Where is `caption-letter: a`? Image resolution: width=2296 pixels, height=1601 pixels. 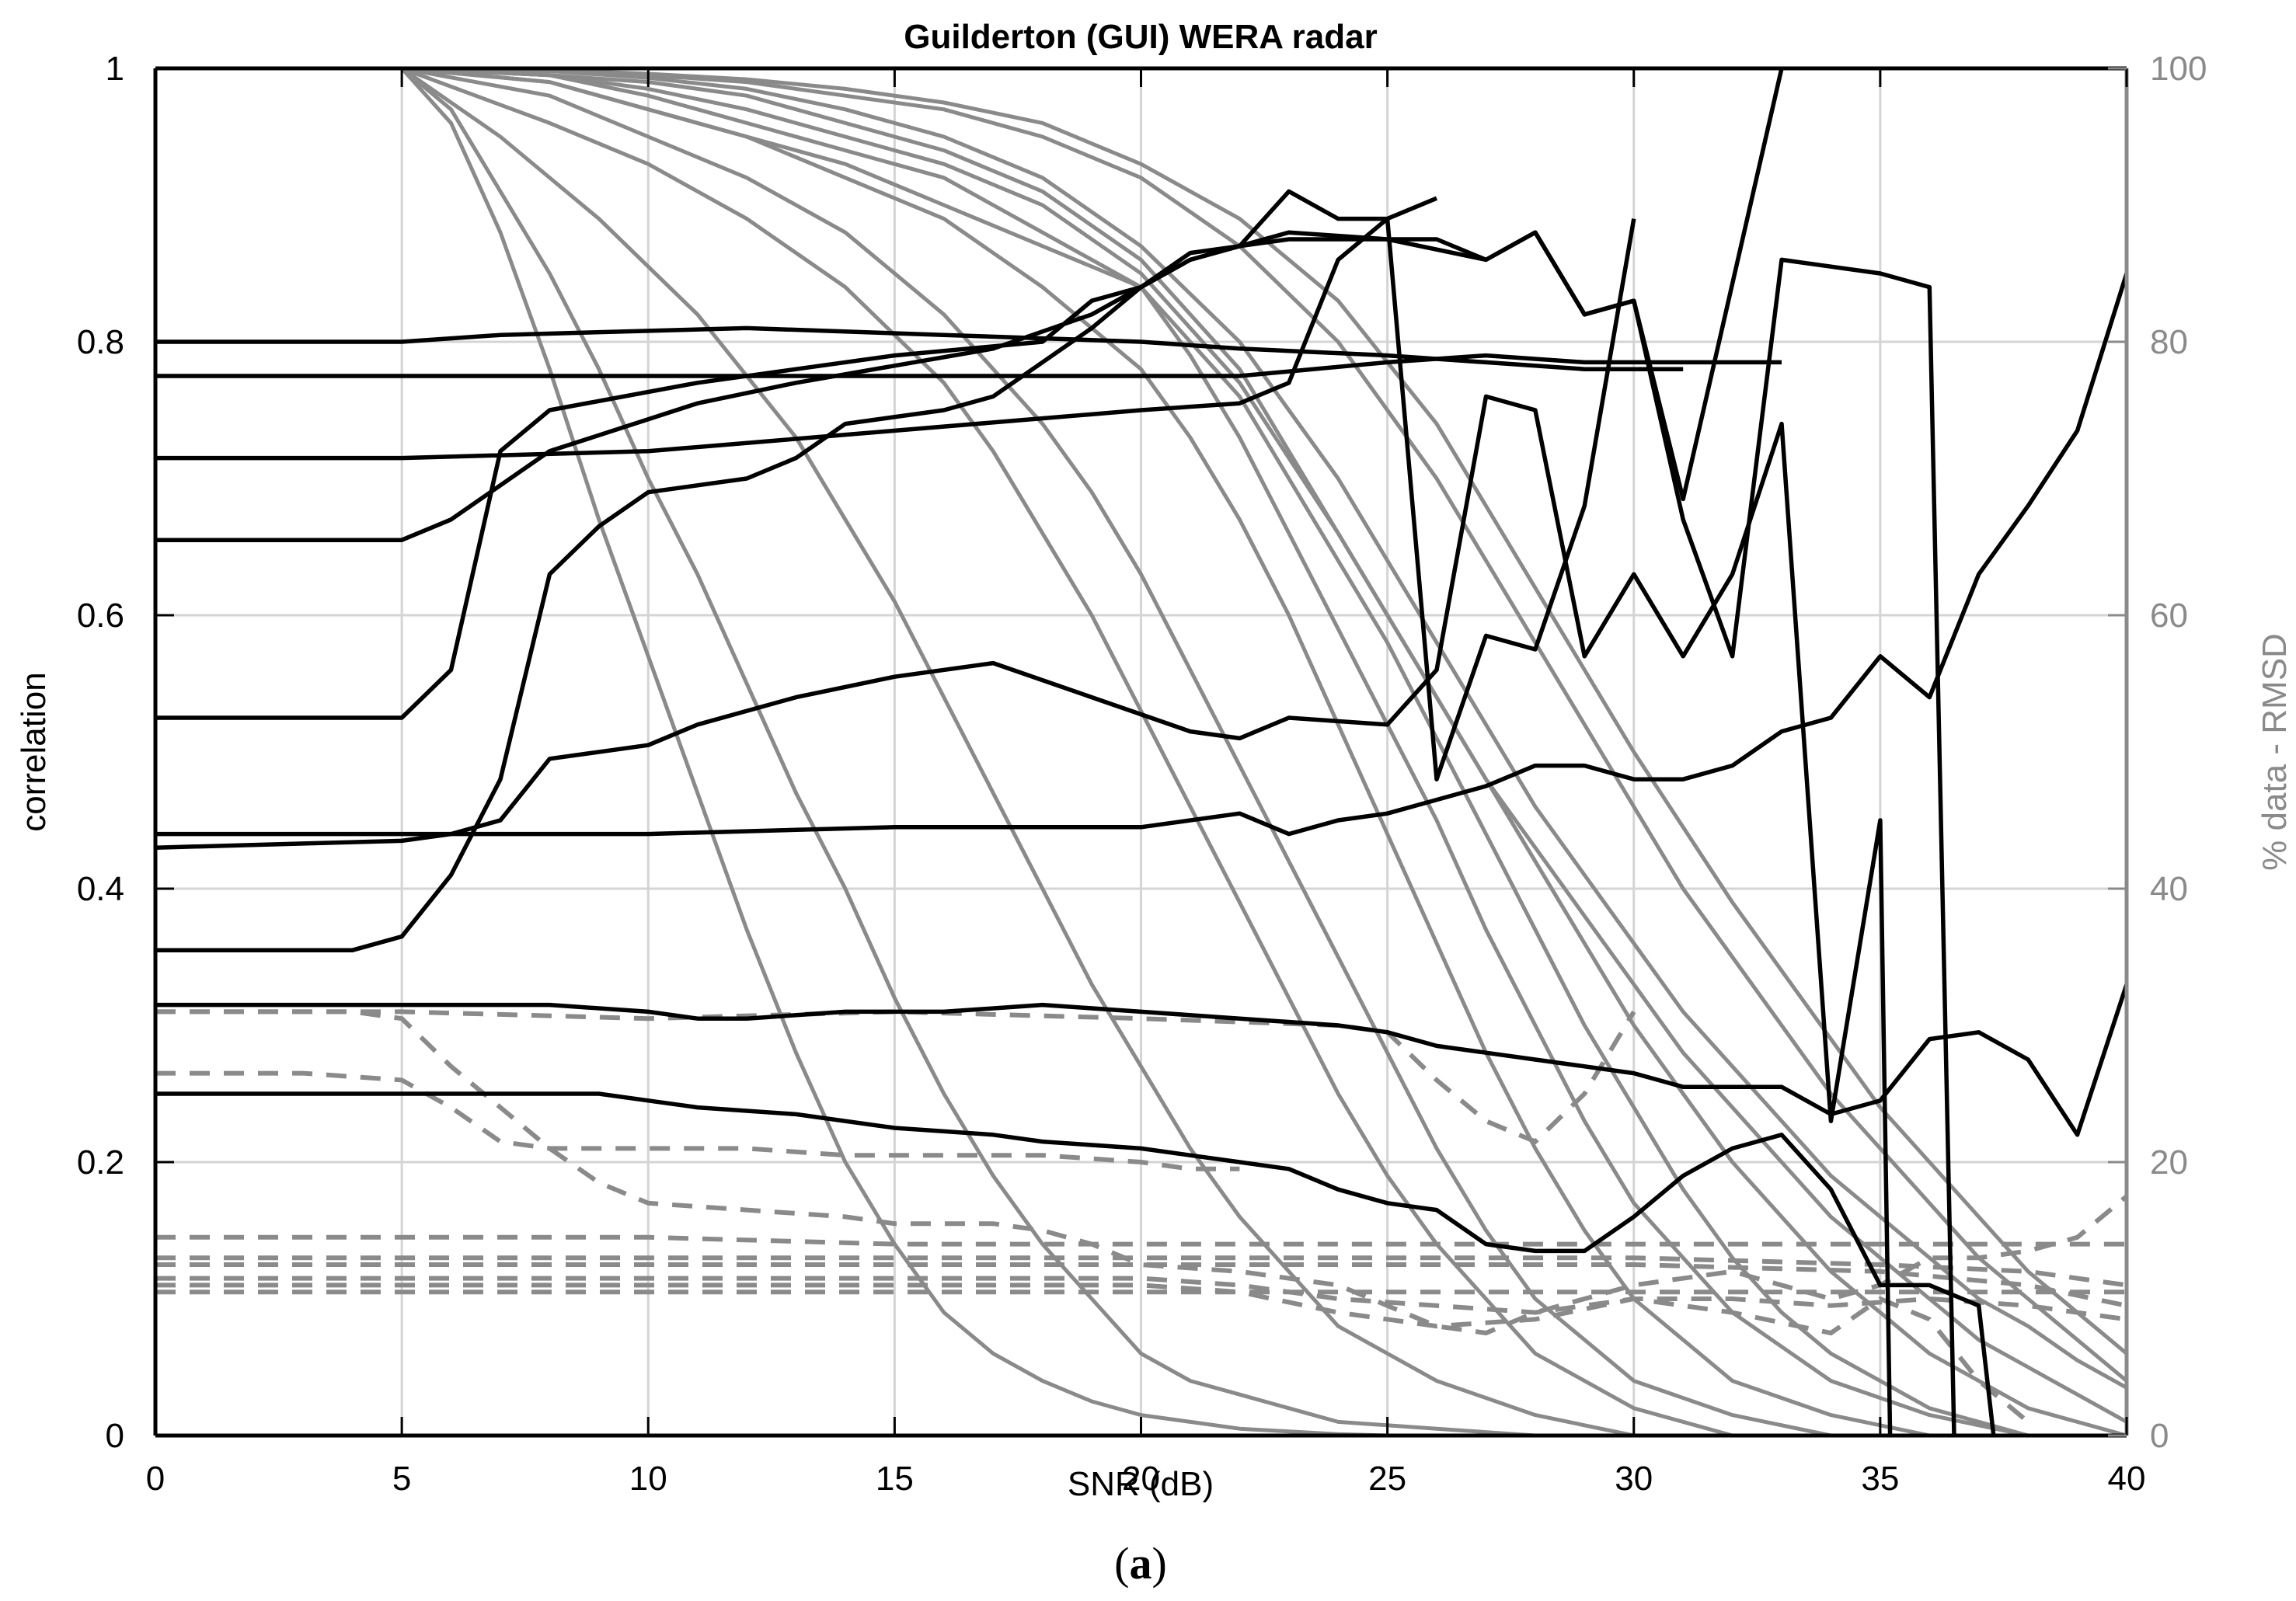 caption-letter: a is located at coordinates (1141, 1563).